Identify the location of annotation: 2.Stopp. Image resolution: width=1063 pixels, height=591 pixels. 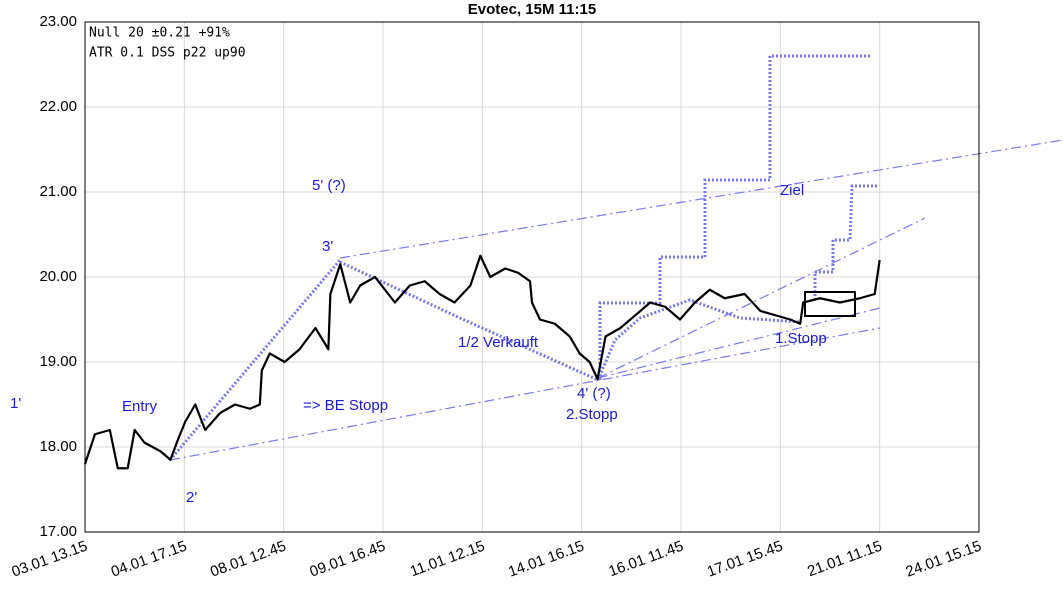
(592, 414).